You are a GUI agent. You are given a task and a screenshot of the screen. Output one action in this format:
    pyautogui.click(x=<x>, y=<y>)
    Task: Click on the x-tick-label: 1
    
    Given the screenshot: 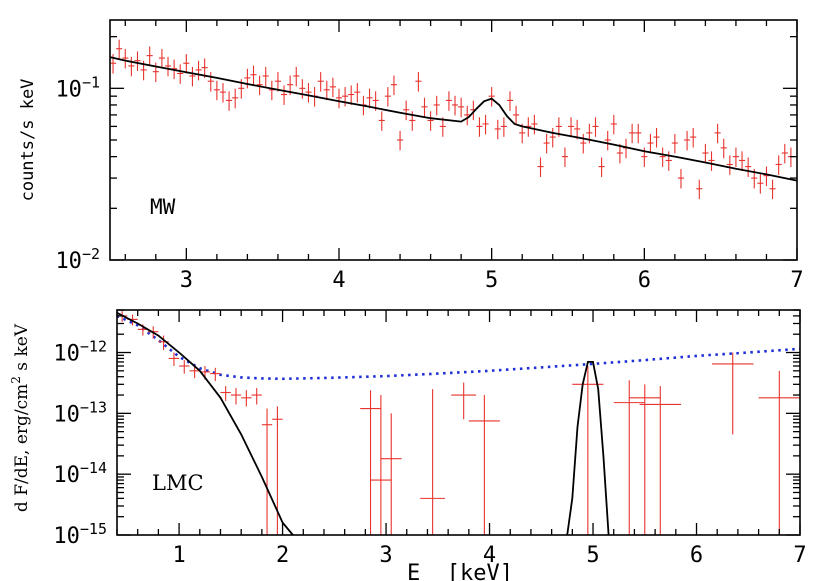 What is the action you would take?
    pyautogui.click(x=178, y=555)
    